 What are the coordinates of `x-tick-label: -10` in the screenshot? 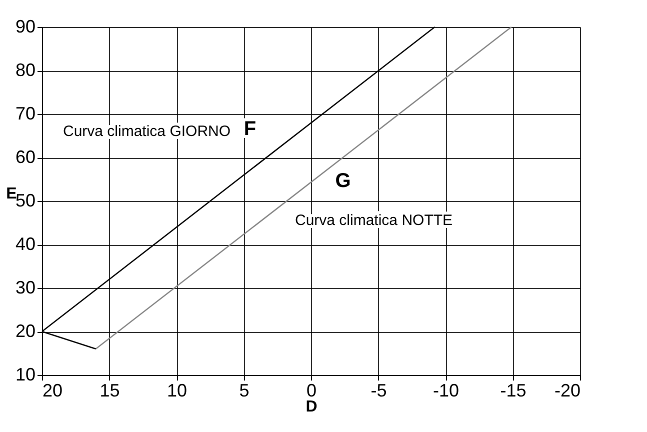 It's located at (446, 390).